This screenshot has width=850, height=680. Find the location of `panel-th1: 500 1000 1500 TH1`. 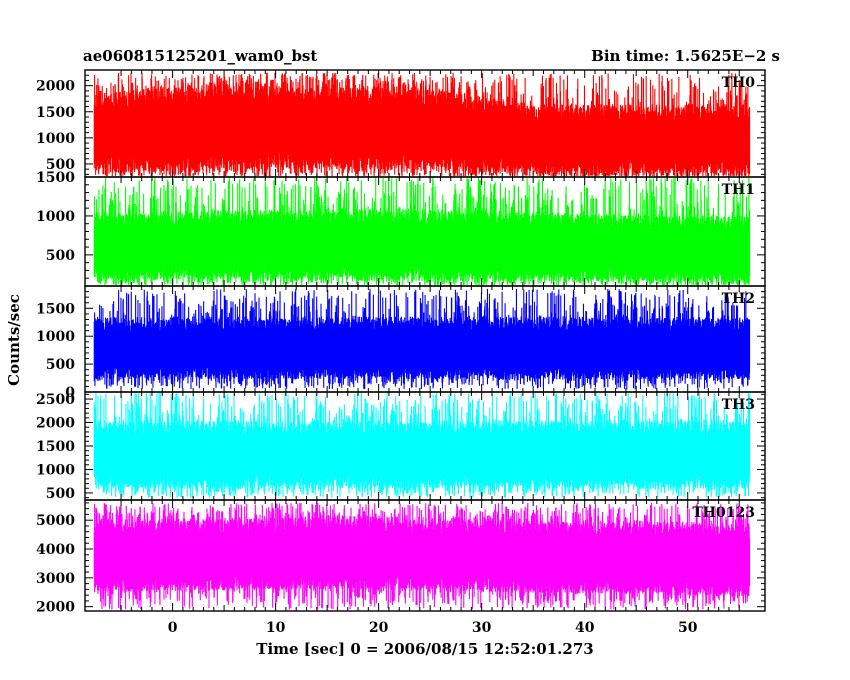

panel-th1: 500 1000 1500 TH1 is located at coordinates (401, 228).